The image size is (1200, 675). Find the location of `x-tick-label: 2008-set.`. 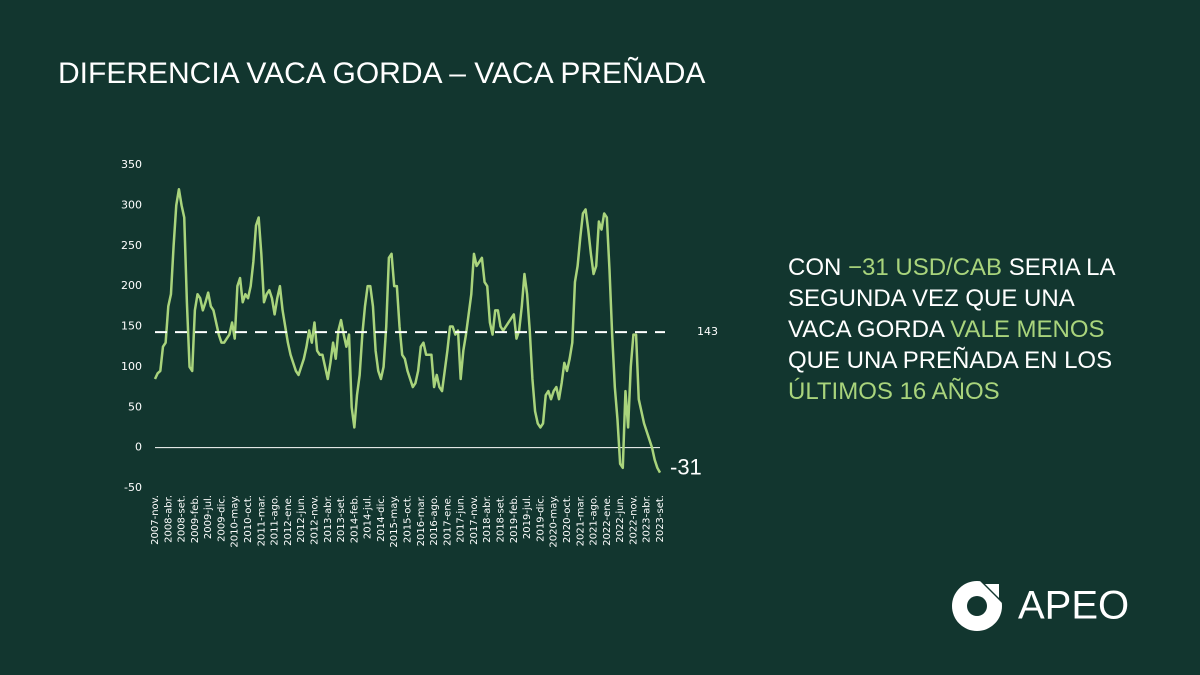

x-tick-label: 2008-set. is located at coordinates (182, 519).